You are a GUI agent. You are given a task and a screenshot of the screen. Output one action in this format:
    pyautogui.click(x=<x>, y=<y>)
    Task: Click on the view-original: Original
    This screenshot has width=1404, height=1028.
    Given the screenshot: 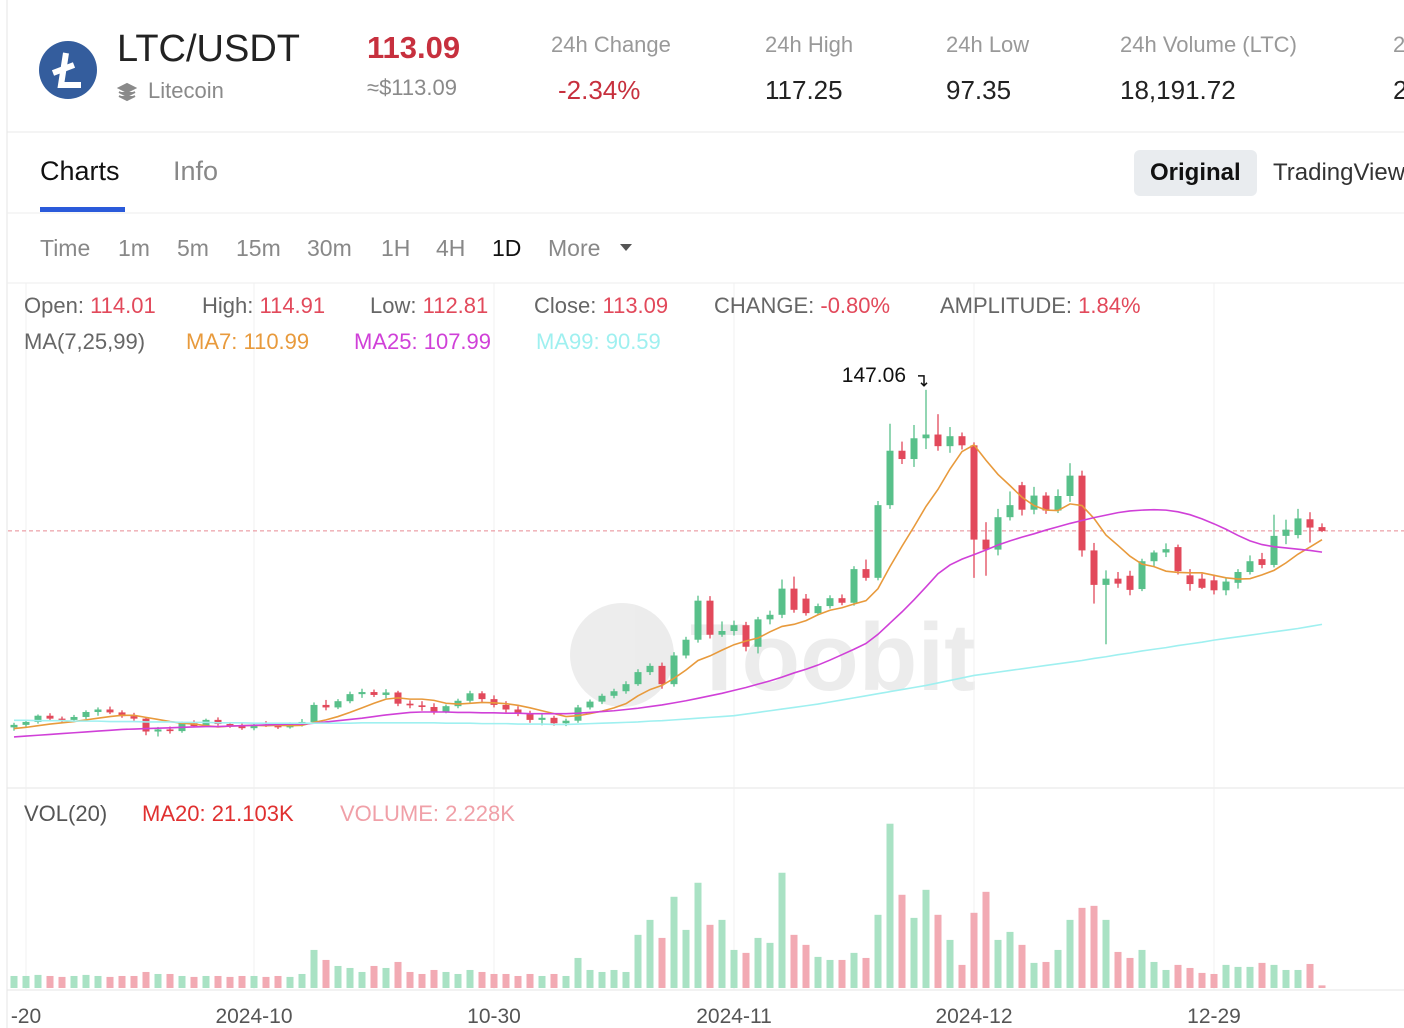 What is the action you would take?
    pyautogui.click(x=1195, y=172)
    